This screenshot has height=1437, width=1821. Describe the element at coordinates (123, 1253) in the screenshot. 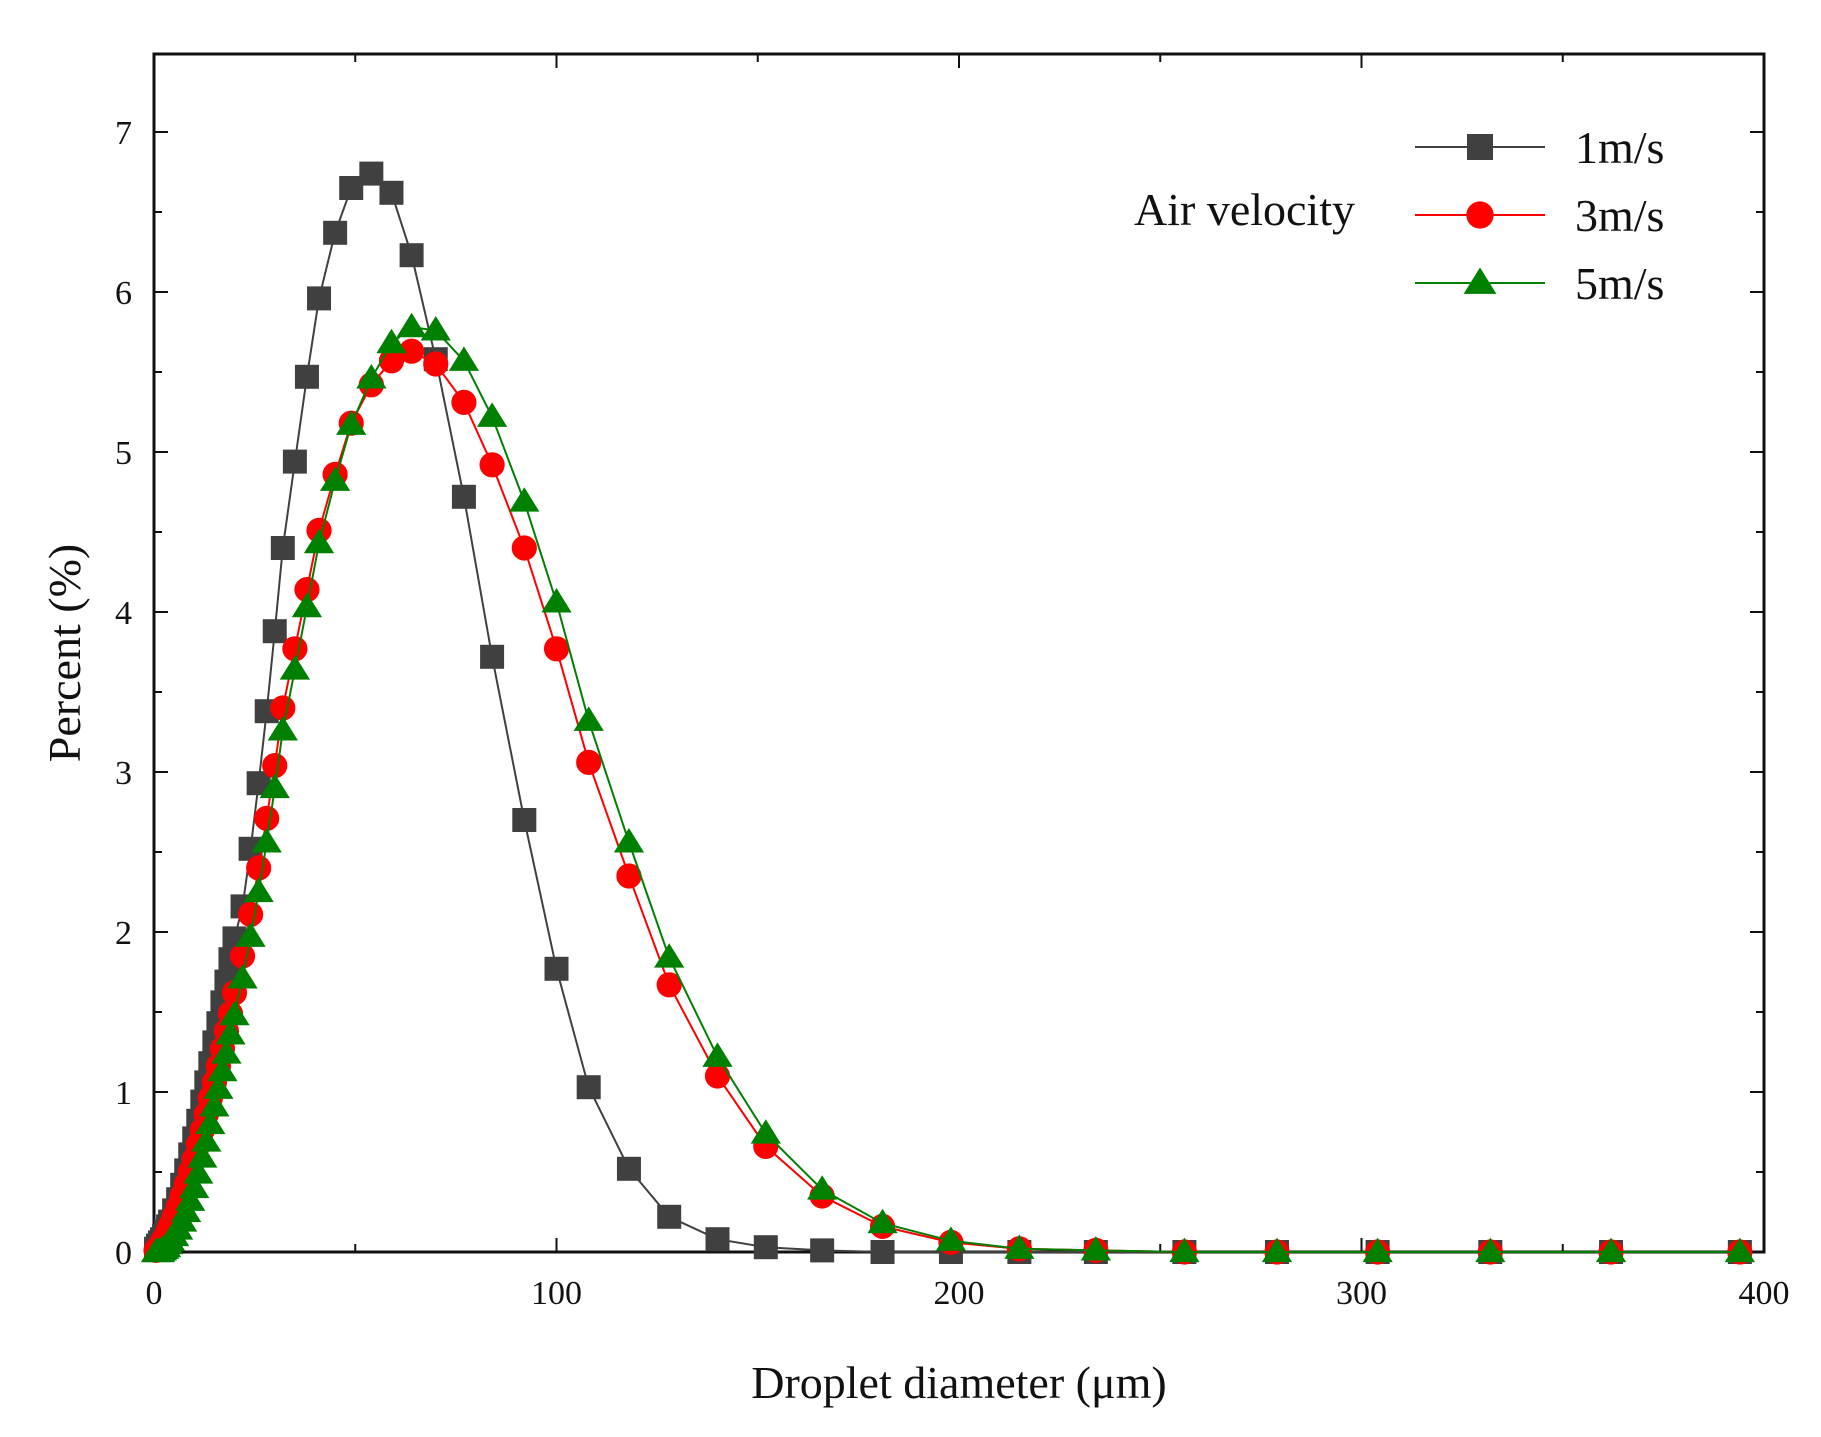

I see `y-tick-label: 0` at that location.